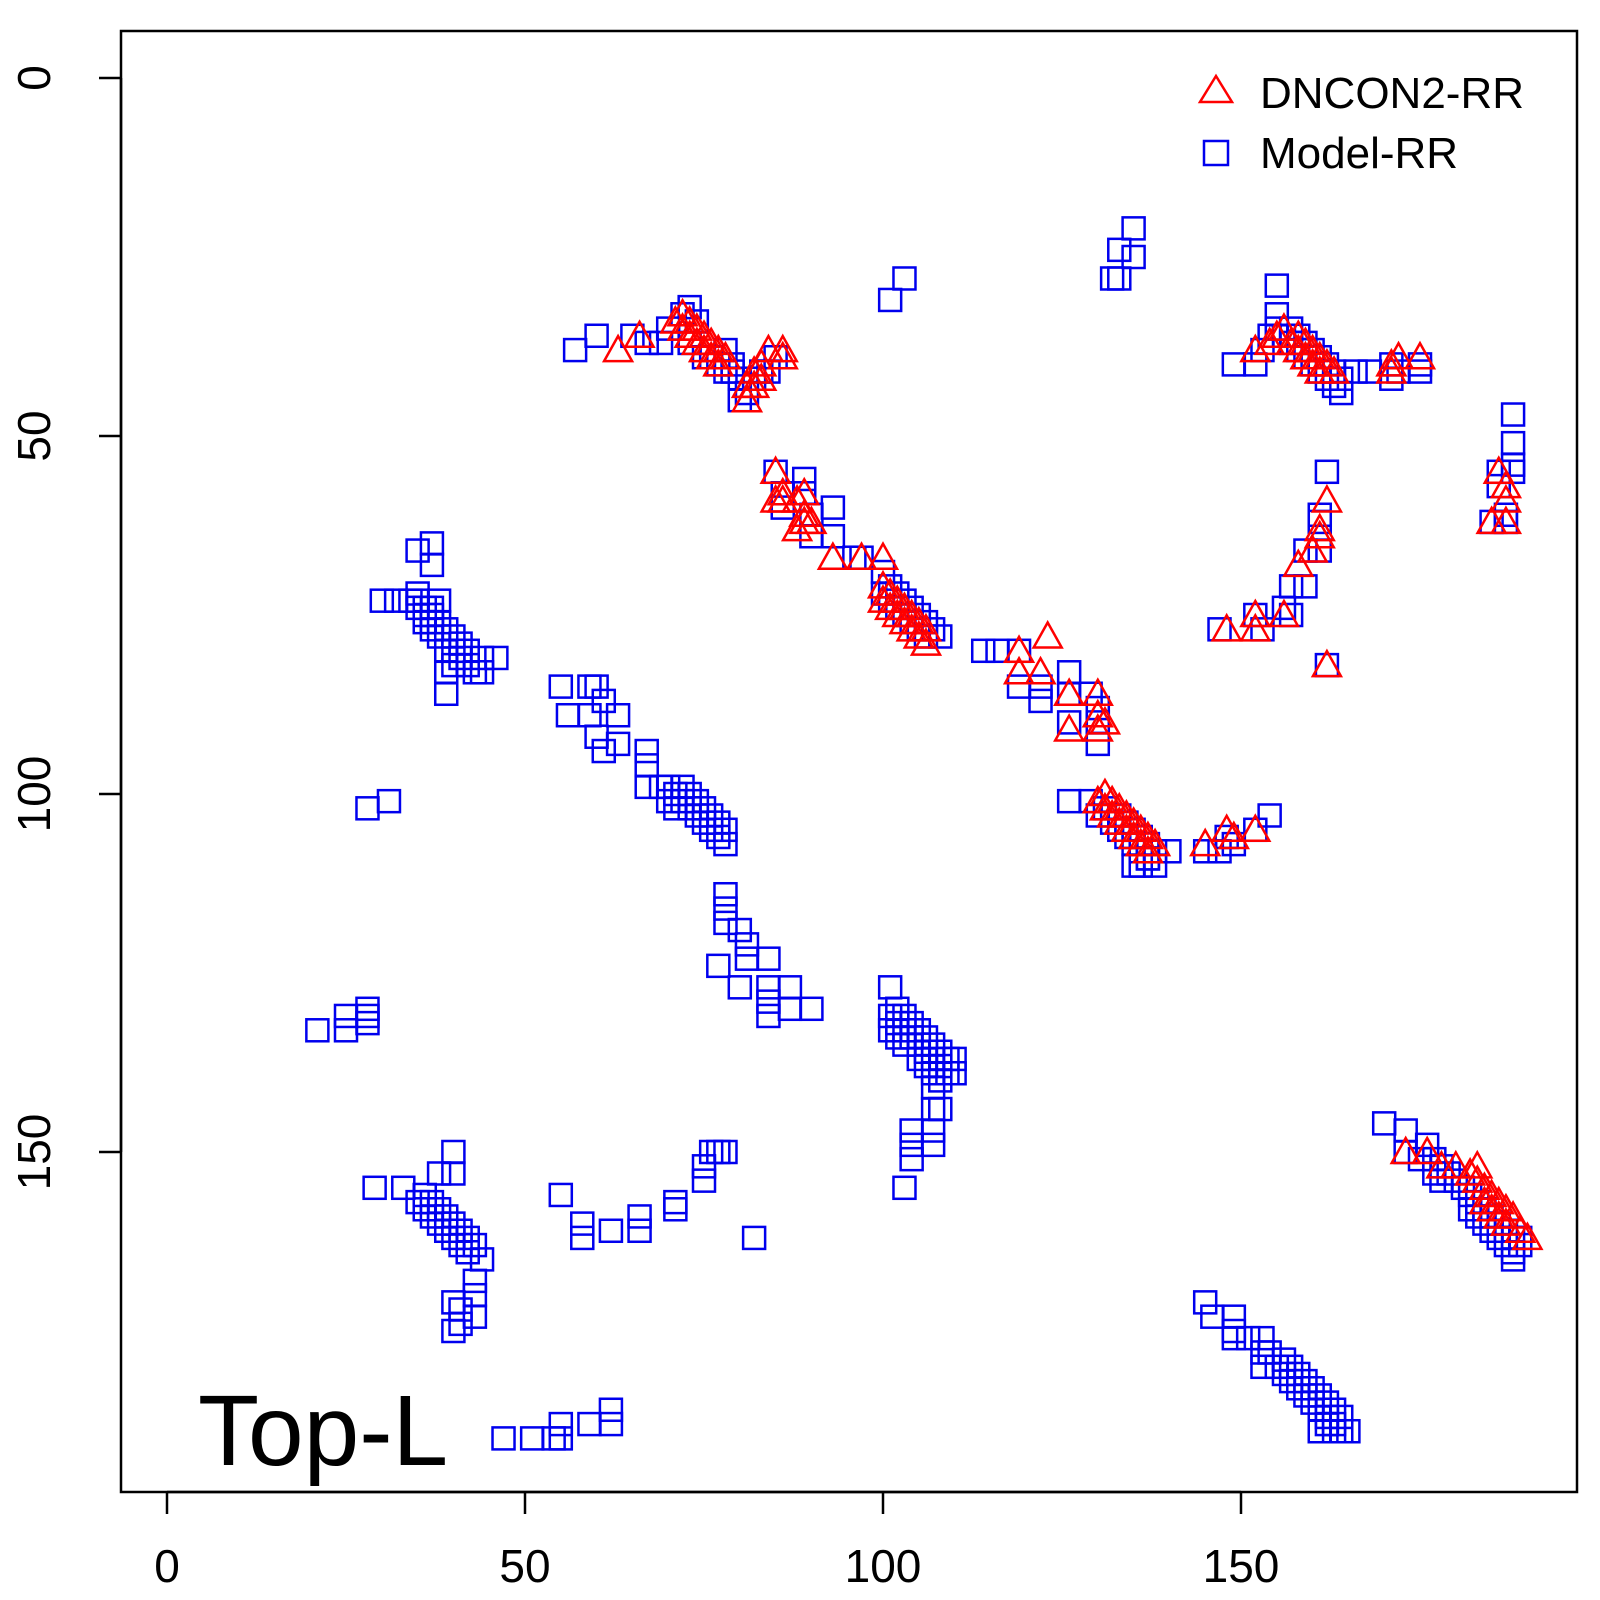 The width and height of the screenshot is (1600, 1600). Describe the element at coordinates (1216, 153) in the screenshot. I see `legend-square-marker` at that location.